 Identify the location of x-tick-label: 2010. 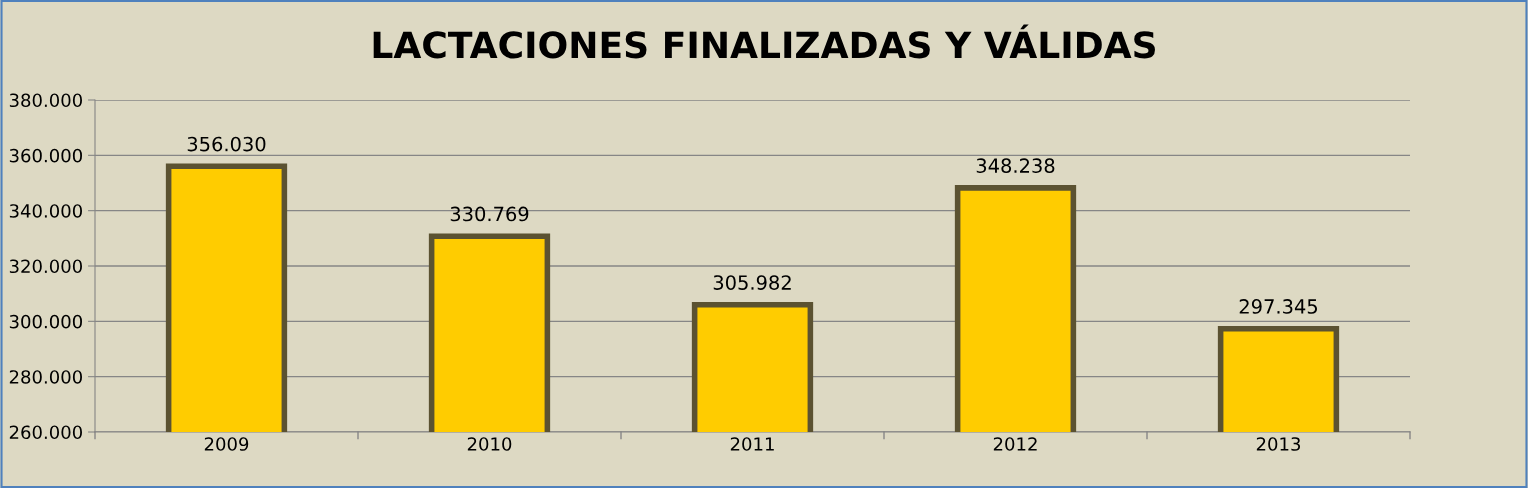
(489, 444).